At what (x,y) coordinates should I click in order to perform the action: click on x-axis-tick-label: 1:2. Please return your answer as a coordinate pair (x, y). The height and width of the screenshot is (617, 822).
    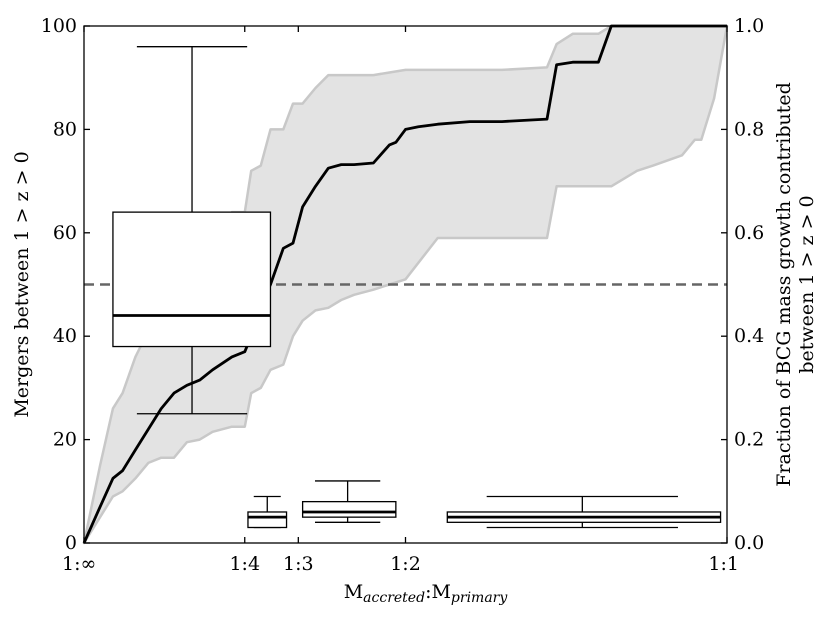
    Looking at the image, I should click on (405, 564).